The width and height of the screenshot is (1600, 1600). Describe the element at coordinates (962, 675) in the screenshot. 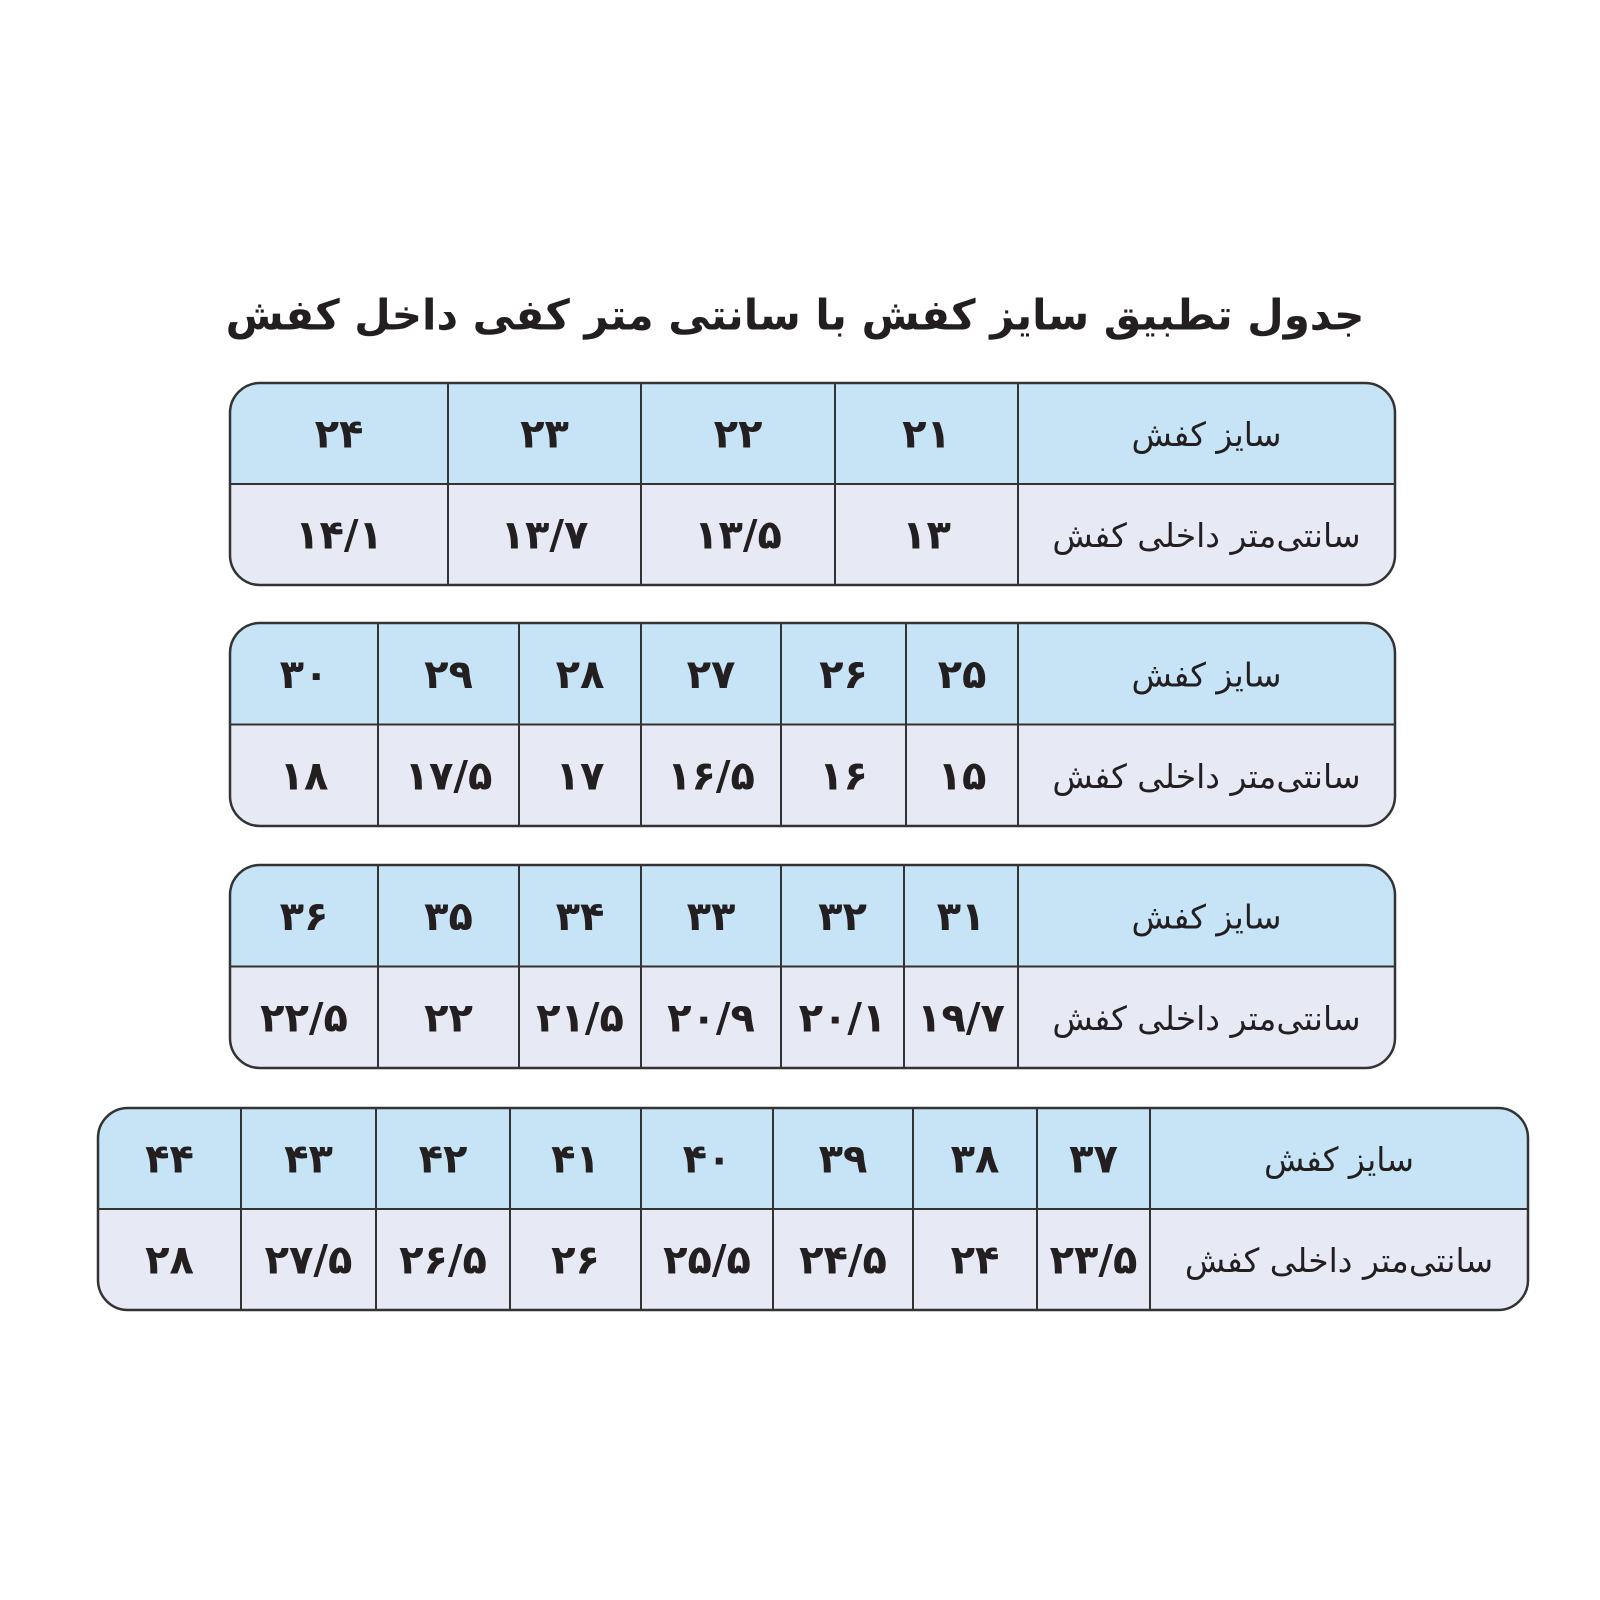

I see `cell: ۲۵` at that location.